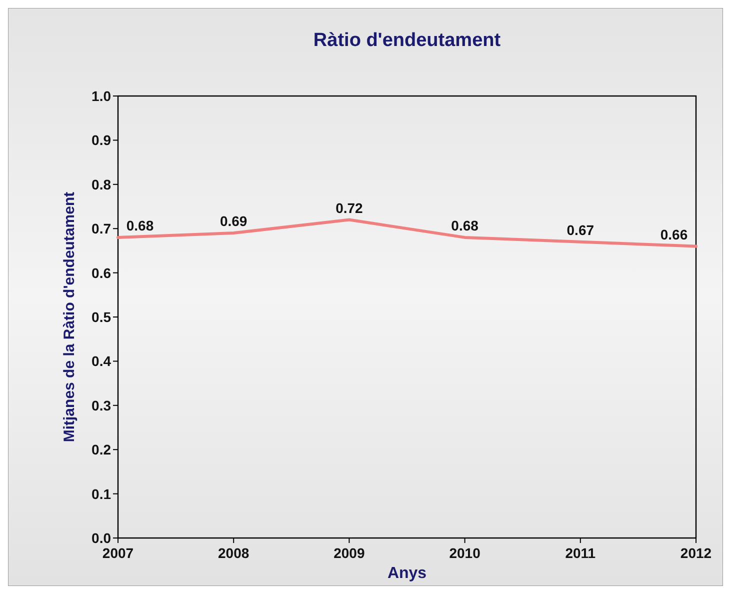  I want to click on x-tick-label: 2007, so click(118, 553).